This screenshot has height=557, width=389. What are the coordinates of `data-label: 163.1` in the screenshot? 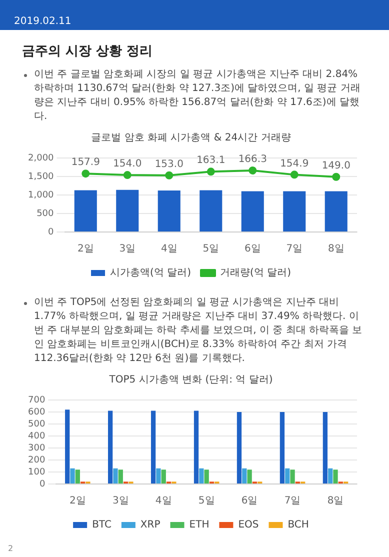 It's located at (210, 160).